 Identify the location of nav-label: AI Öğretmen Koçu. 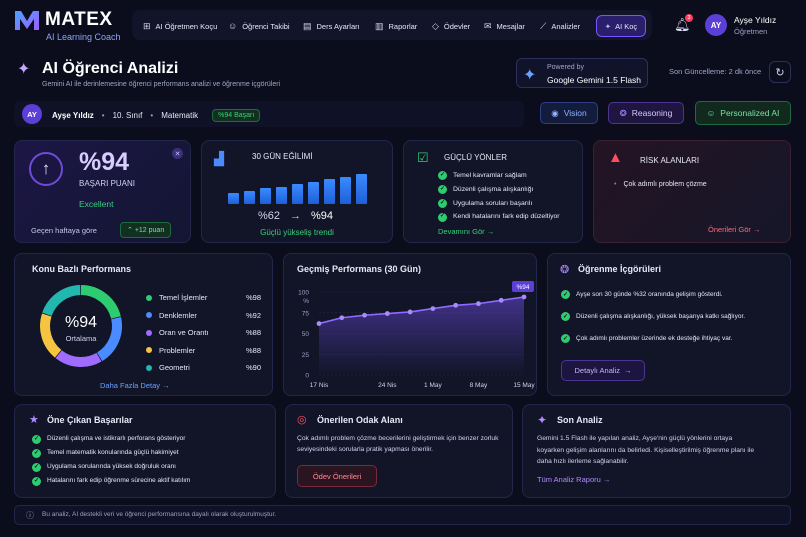
(186, 26).